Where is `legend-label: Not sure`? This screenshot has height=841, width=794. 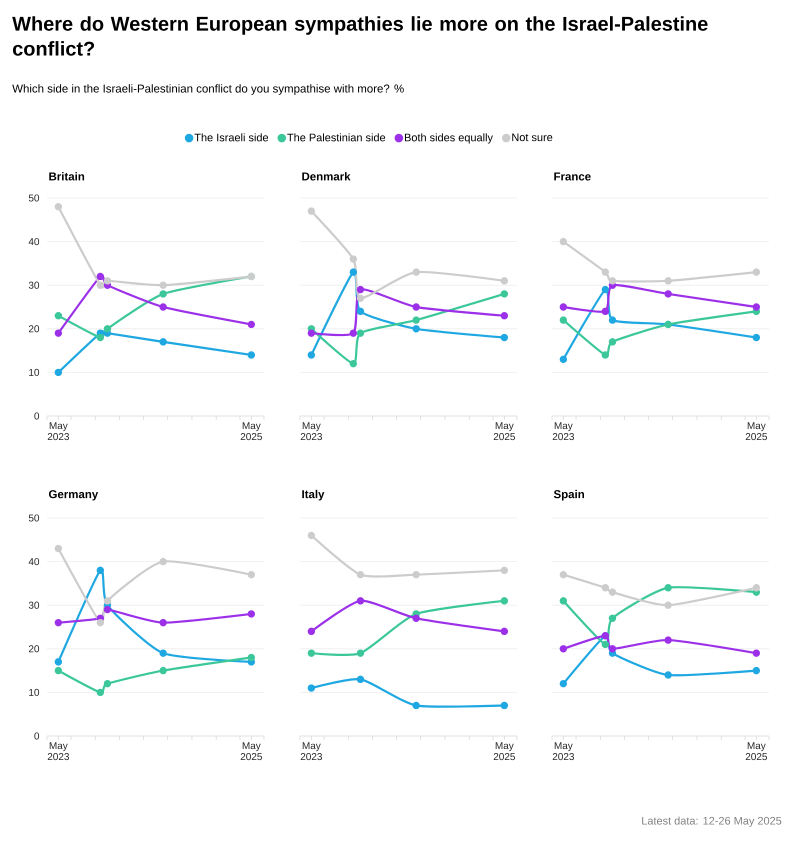 legend-label: Not sure is located at coordinates (532, 138).